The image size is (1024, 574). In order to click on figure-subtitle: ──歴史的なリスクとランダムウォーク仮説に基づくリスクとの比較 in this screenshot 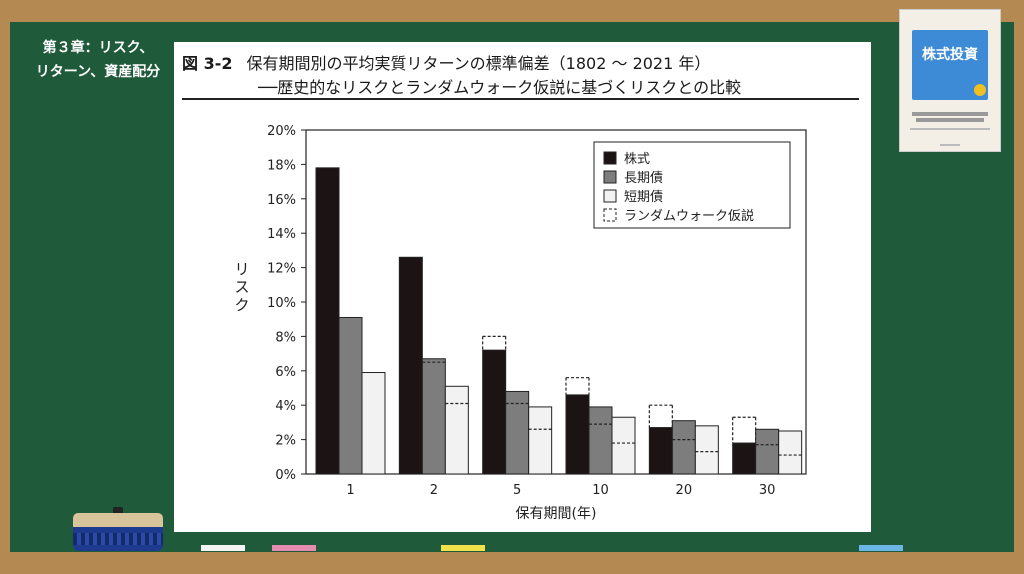, I will do `click(500, 87)`.